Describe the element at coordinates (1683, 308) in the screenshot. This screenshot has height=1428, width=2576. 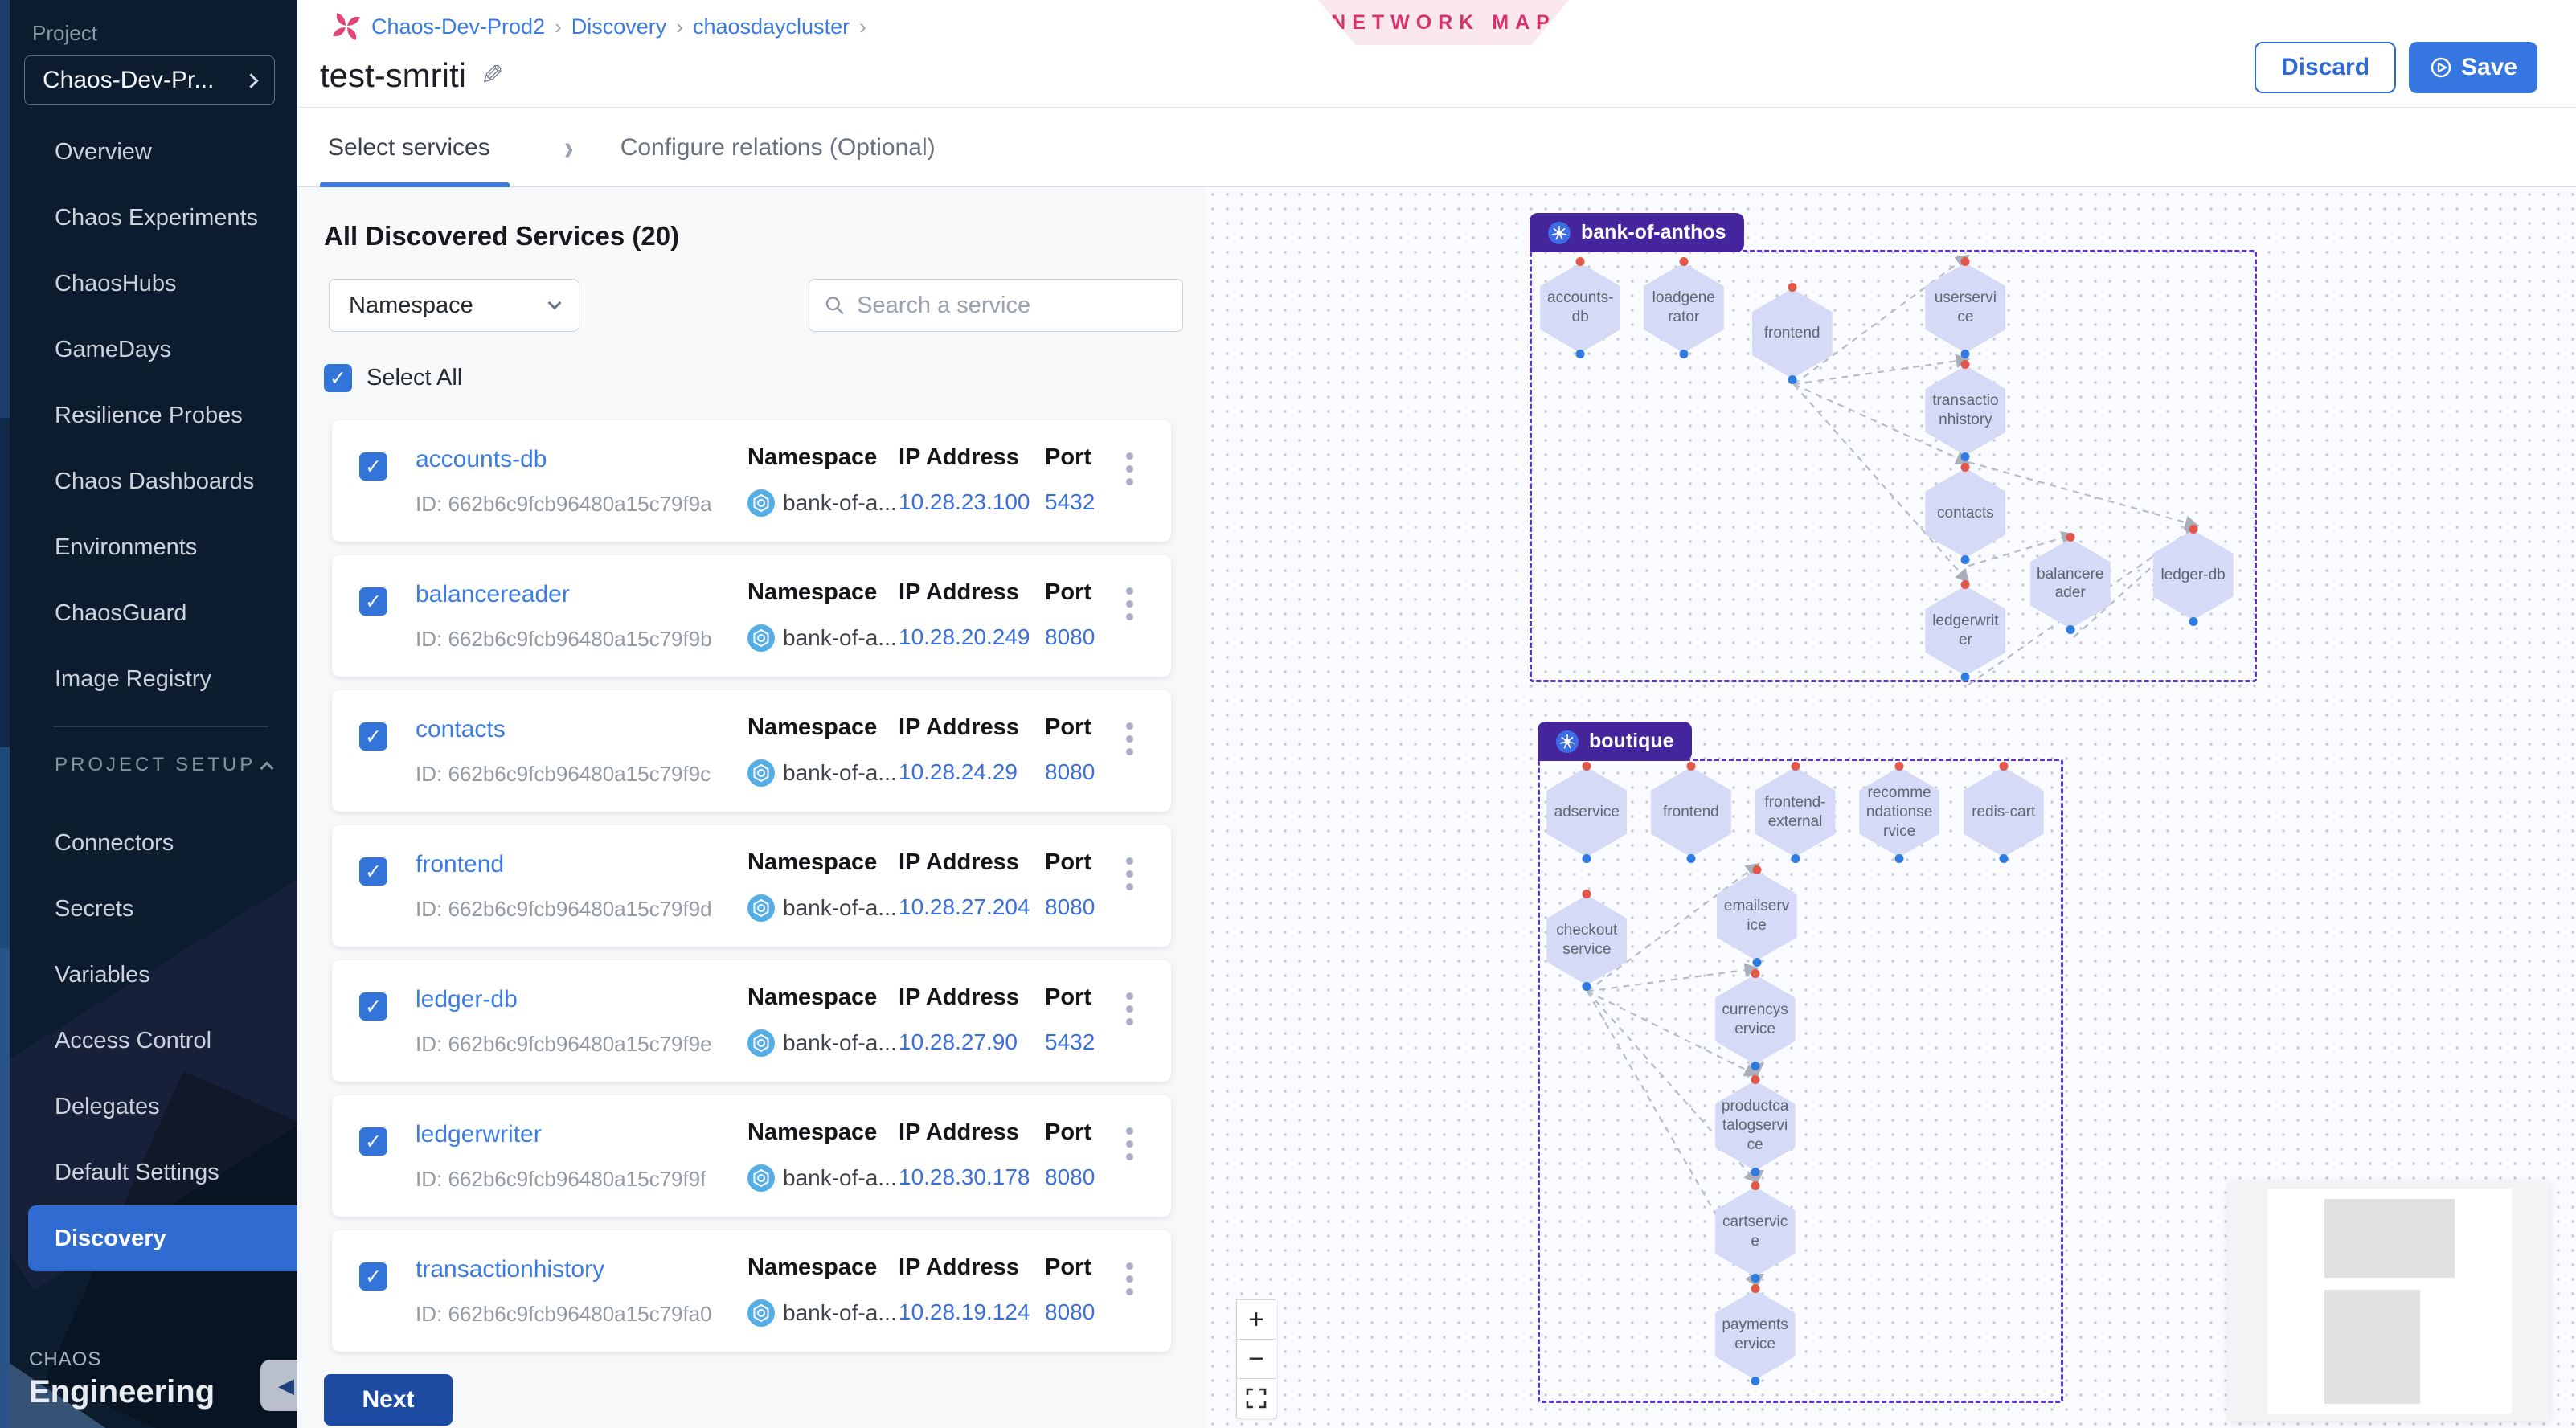
I see `service-node-loadgenerator: loadgenerator` at that location.